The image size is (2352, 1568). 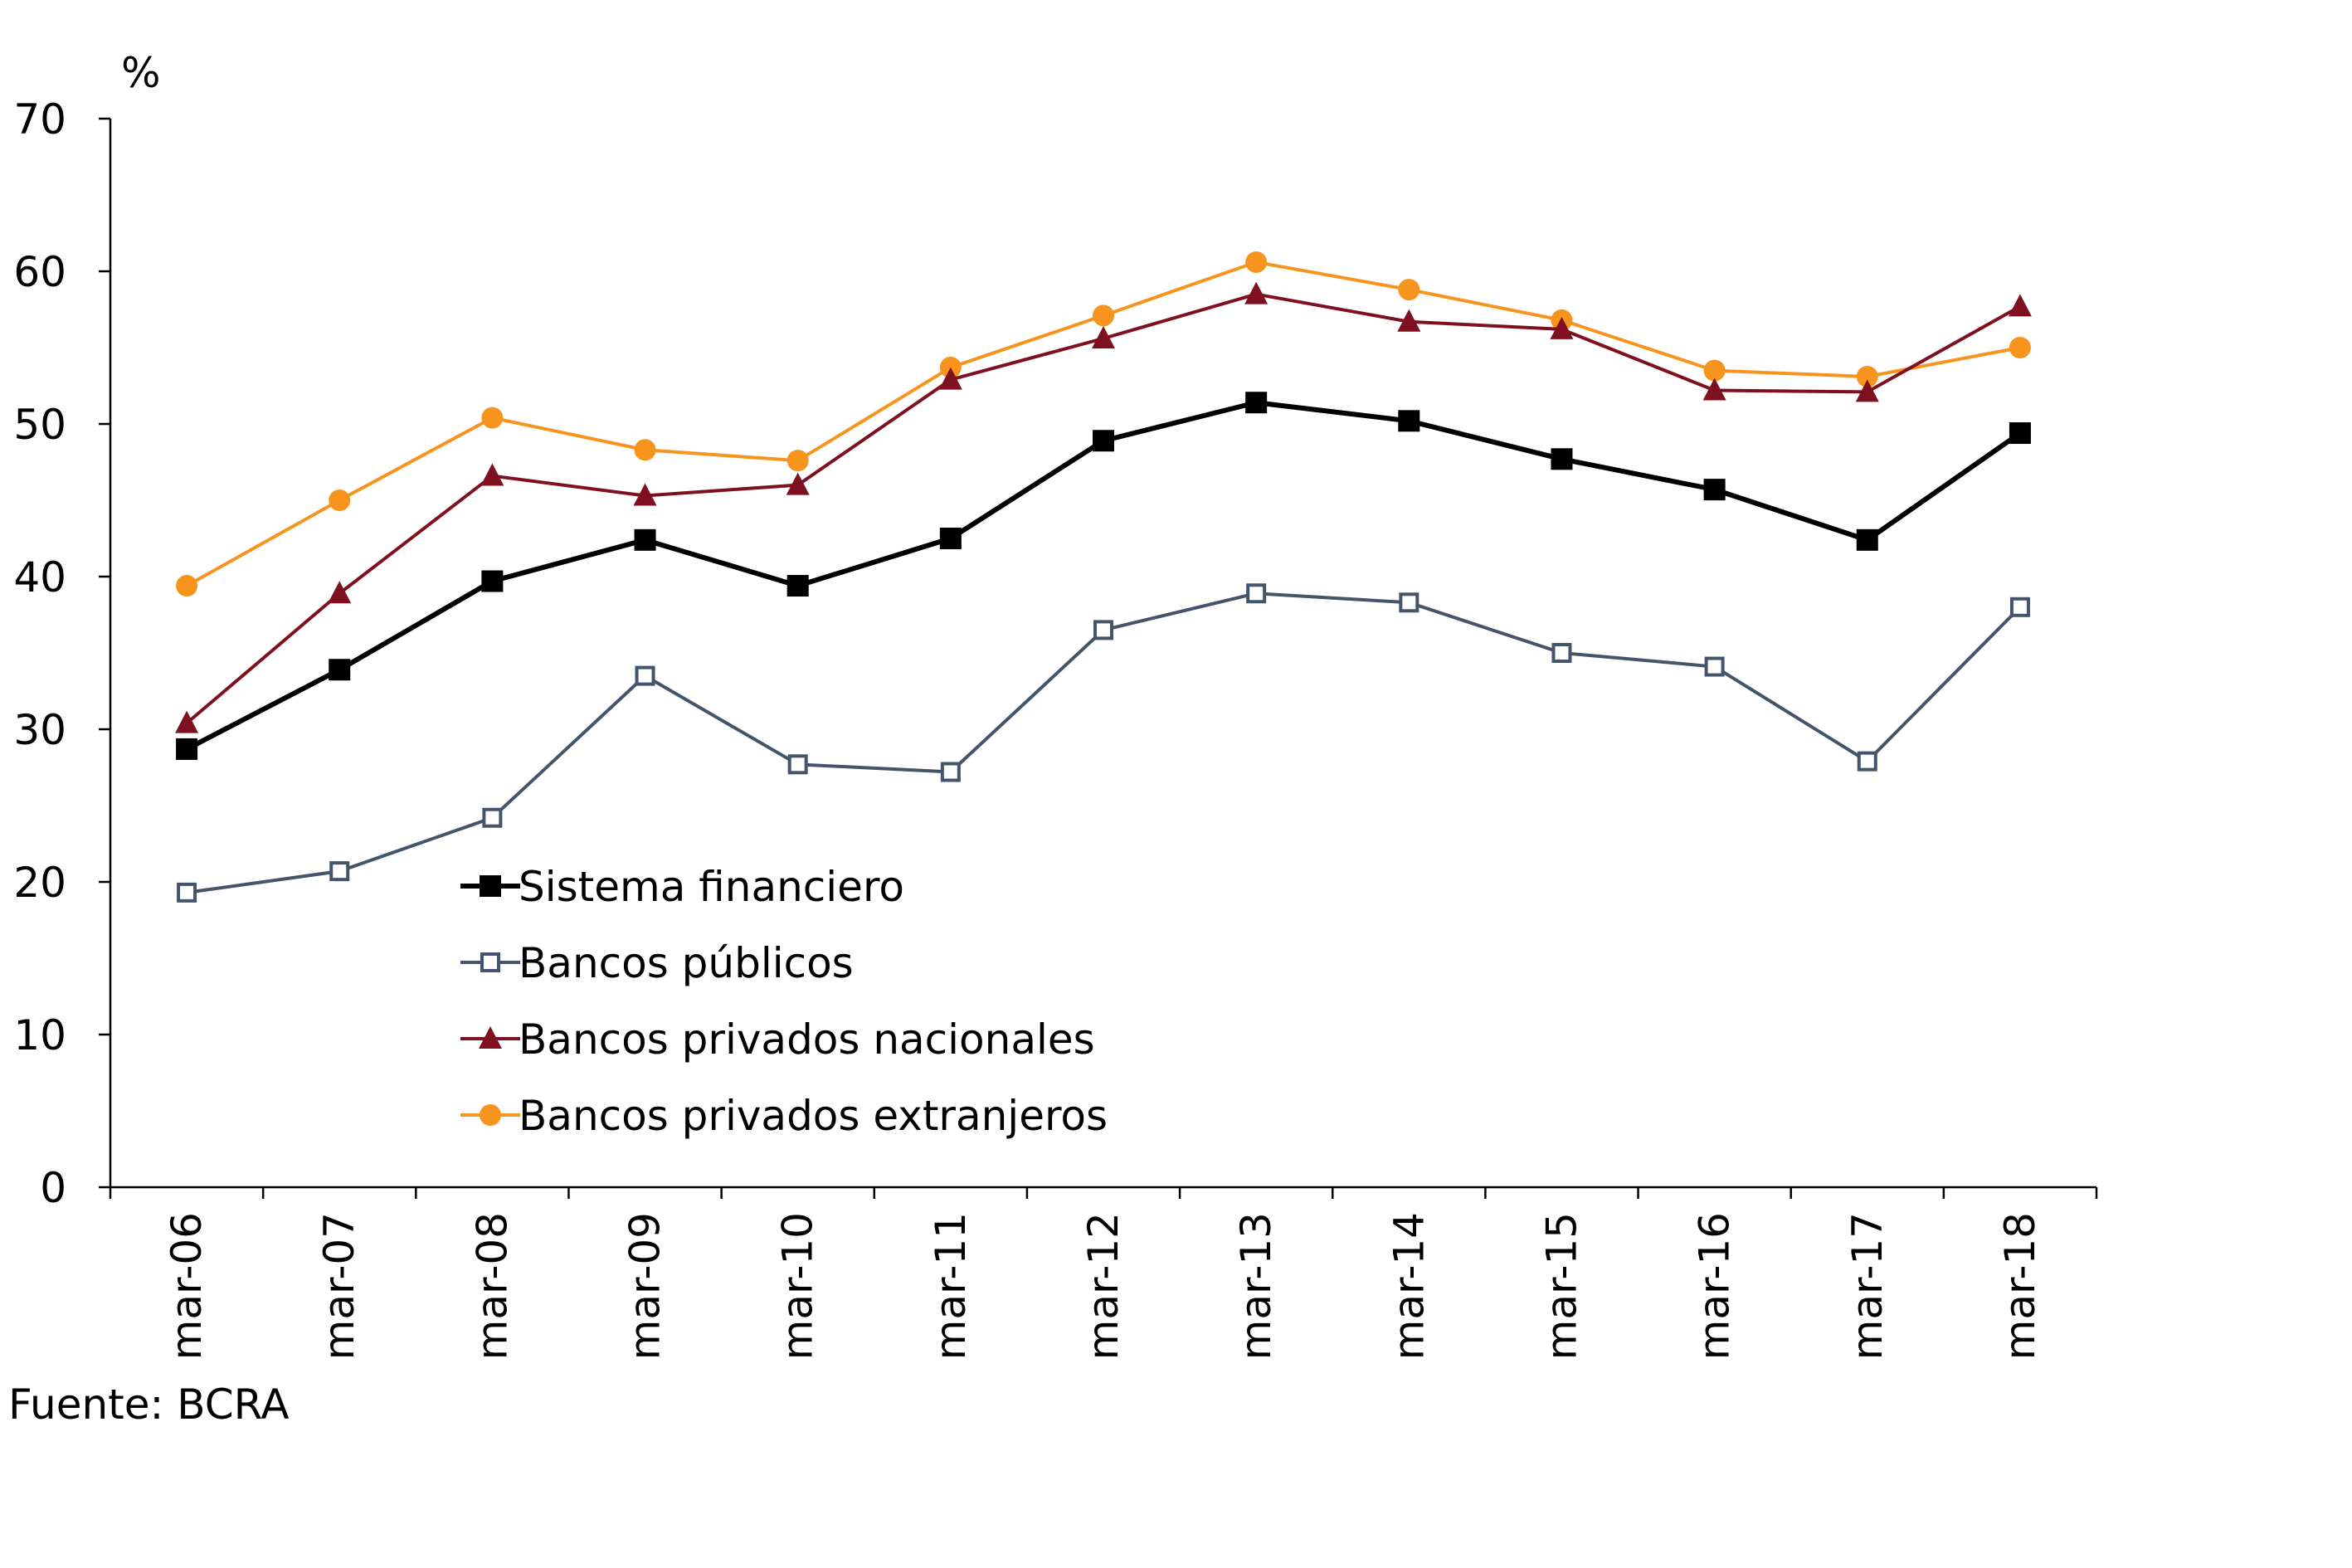 I want to click on y-tick-label: 40, so click(x=39, y=577).